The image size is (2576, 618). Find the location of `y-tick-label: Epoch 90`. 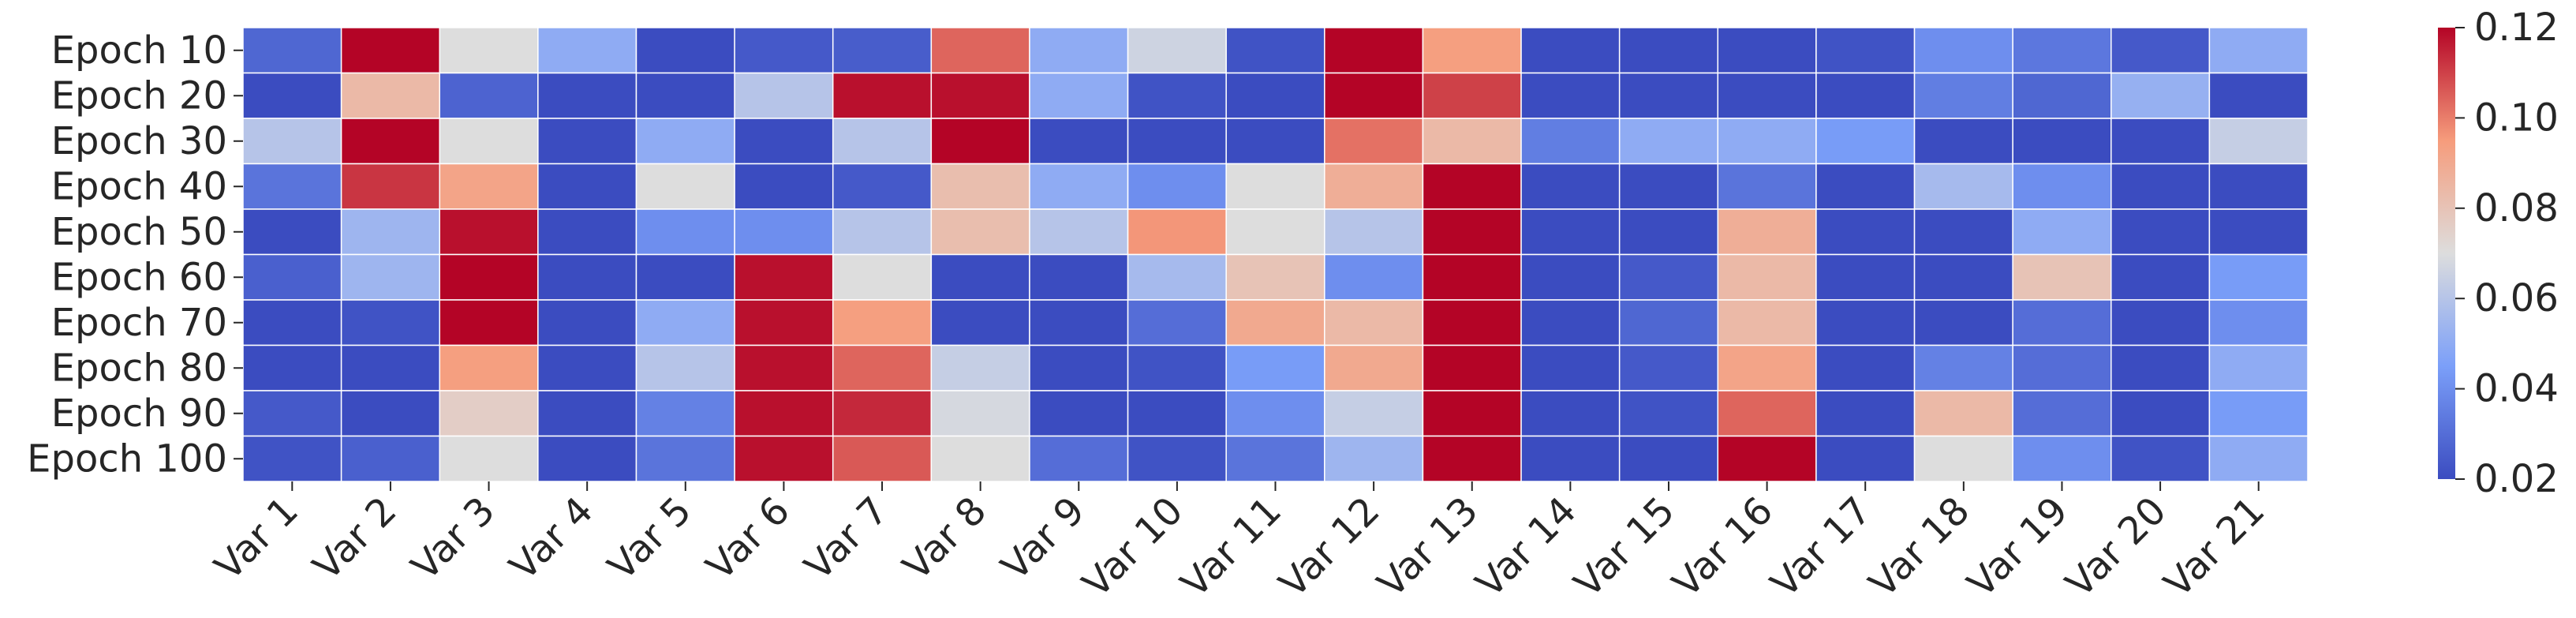

y-tick-label: Epoch 90 is located at coordinates (139, 414).